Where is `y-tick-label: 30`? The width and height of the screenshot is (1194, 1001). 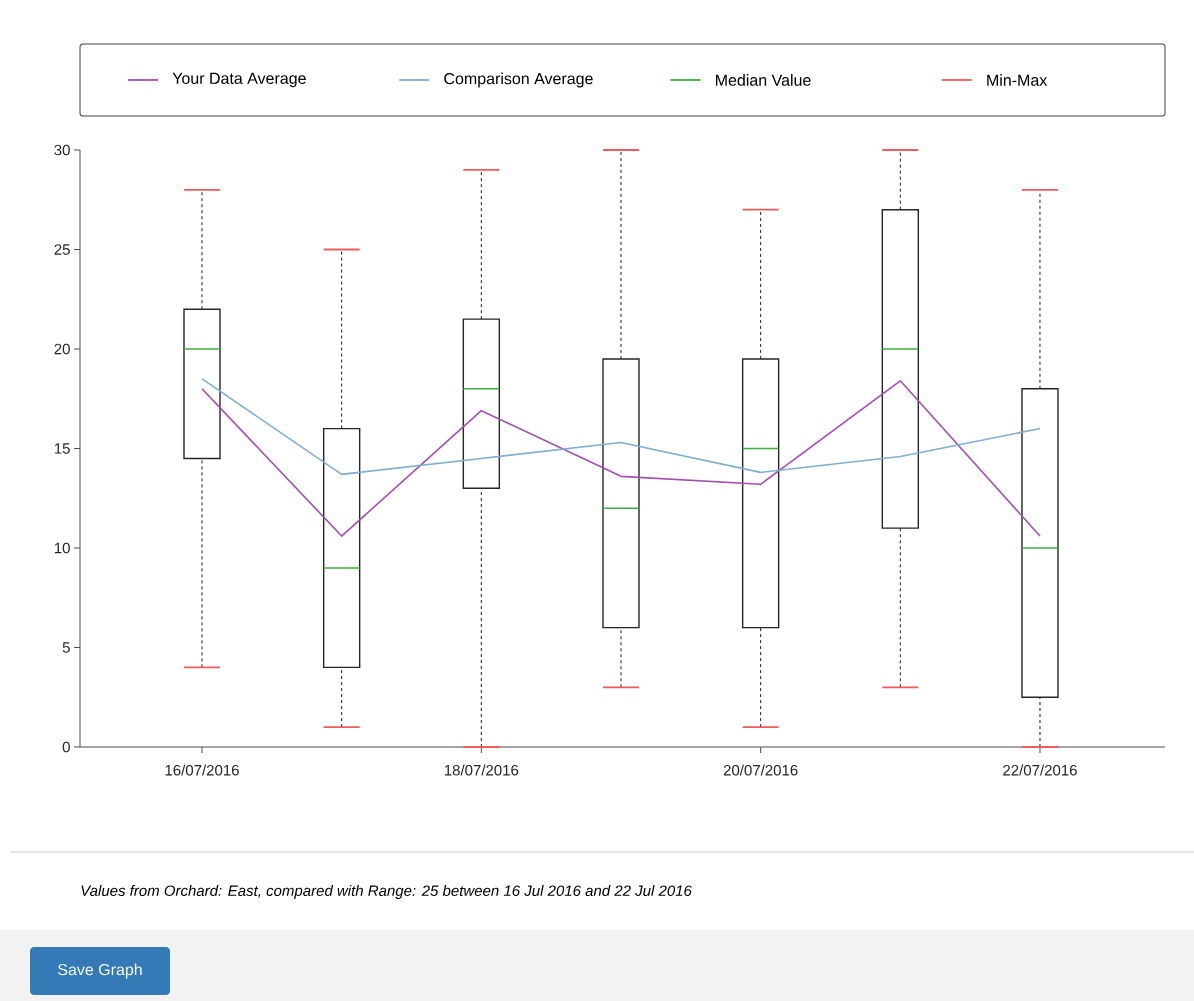 y-tick-label: 30 is located at coordinates (62, 150).